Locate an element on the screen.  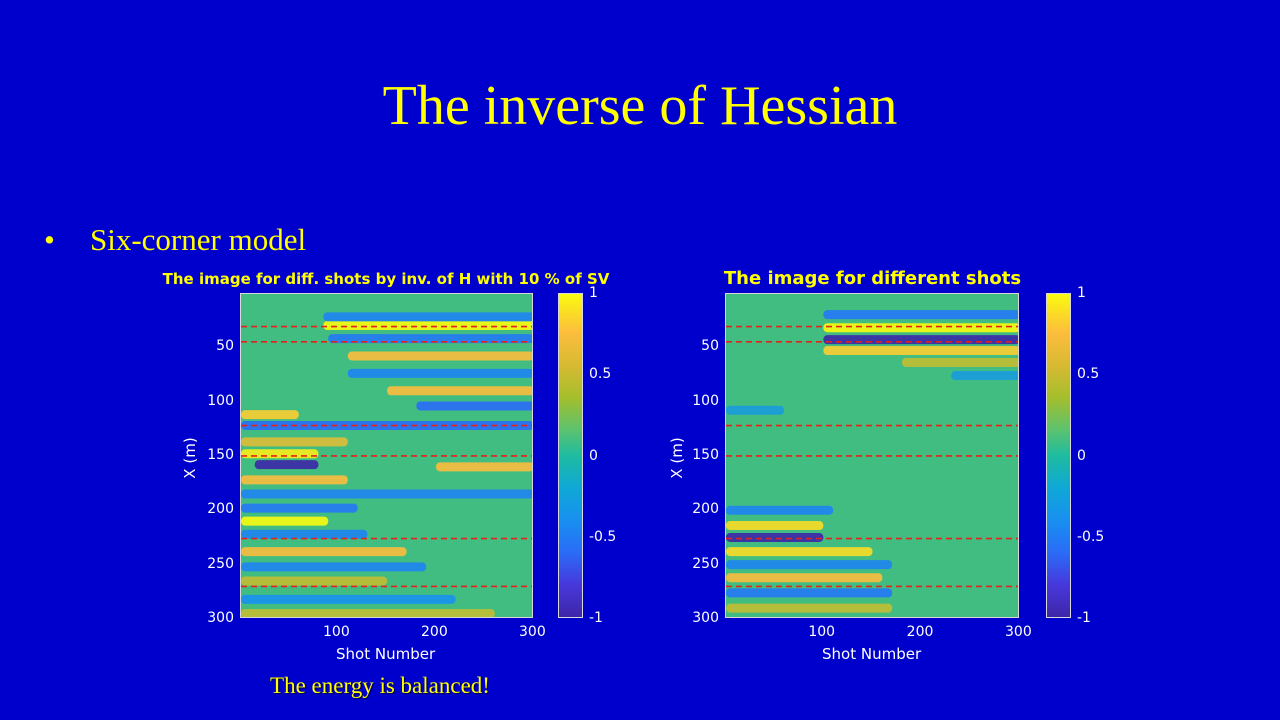
right-y-axis-label: X (m) is located at coordinates (677, 458).